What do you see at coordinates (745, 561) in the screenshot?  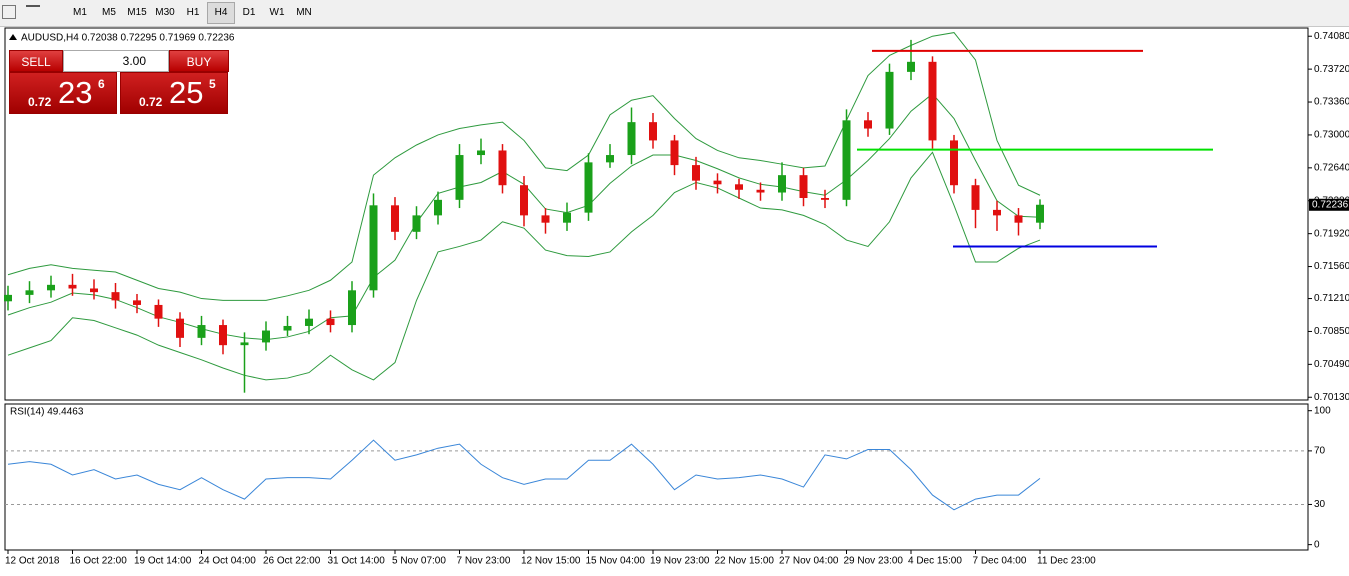 I see `x-tick-label: 22 Nov 15:00` at bounding box center [745, 561].